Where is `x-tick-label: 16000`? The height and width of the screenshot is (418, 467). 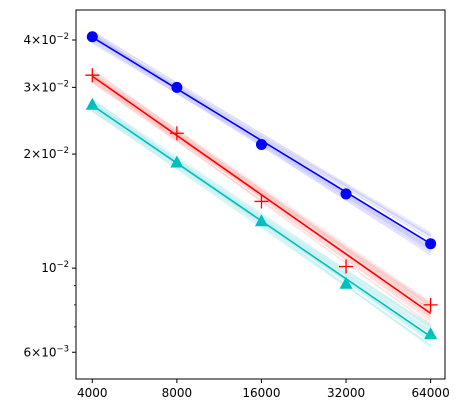 x-tick-label: 16000 is located at coordinates (261, 393).